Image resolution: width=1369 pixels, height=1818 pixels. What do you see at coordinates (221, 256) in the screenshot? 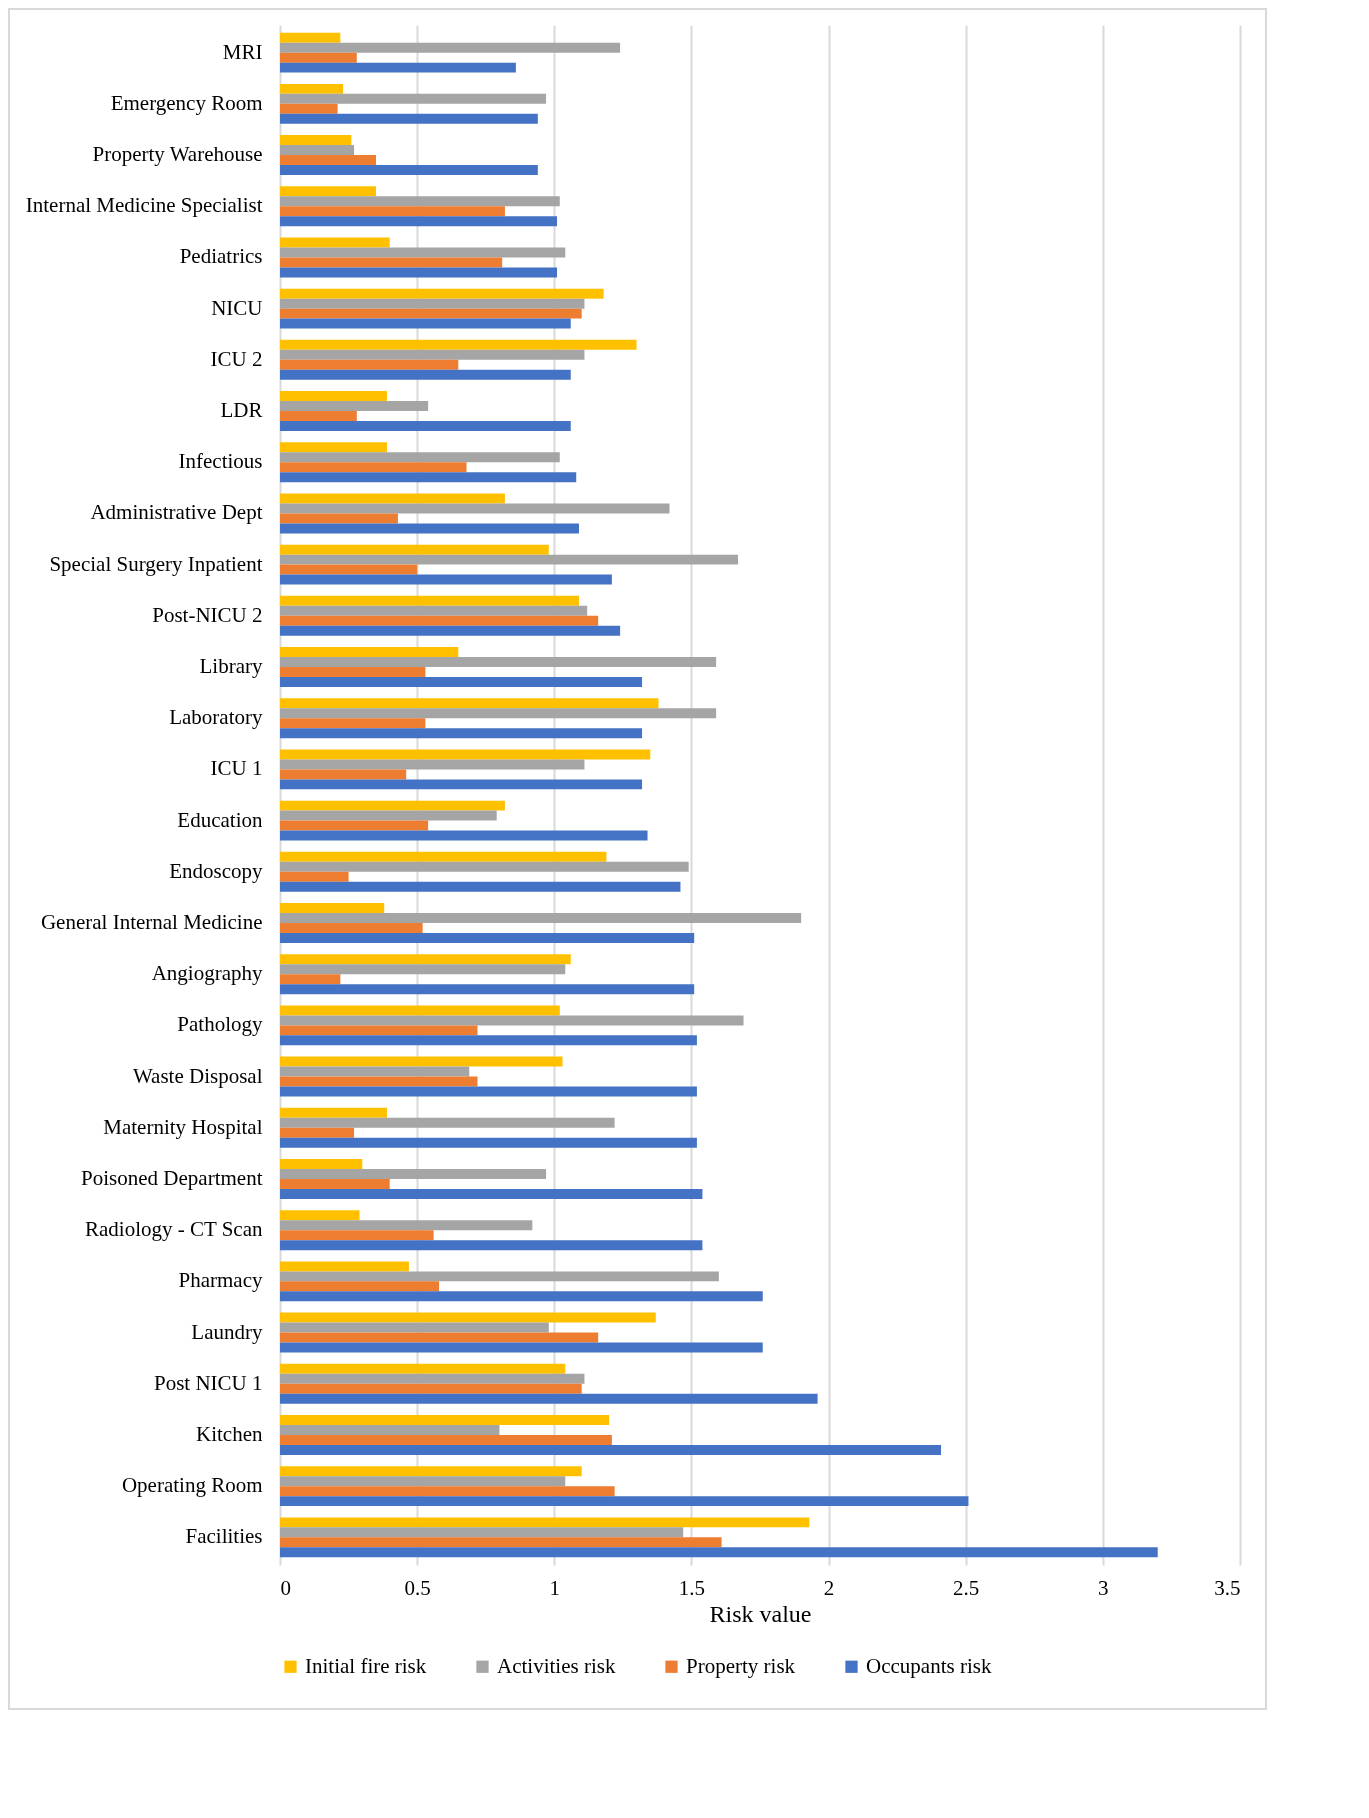
I see `y-tick-label: Pediatrics` at bounding box center [221, 256].